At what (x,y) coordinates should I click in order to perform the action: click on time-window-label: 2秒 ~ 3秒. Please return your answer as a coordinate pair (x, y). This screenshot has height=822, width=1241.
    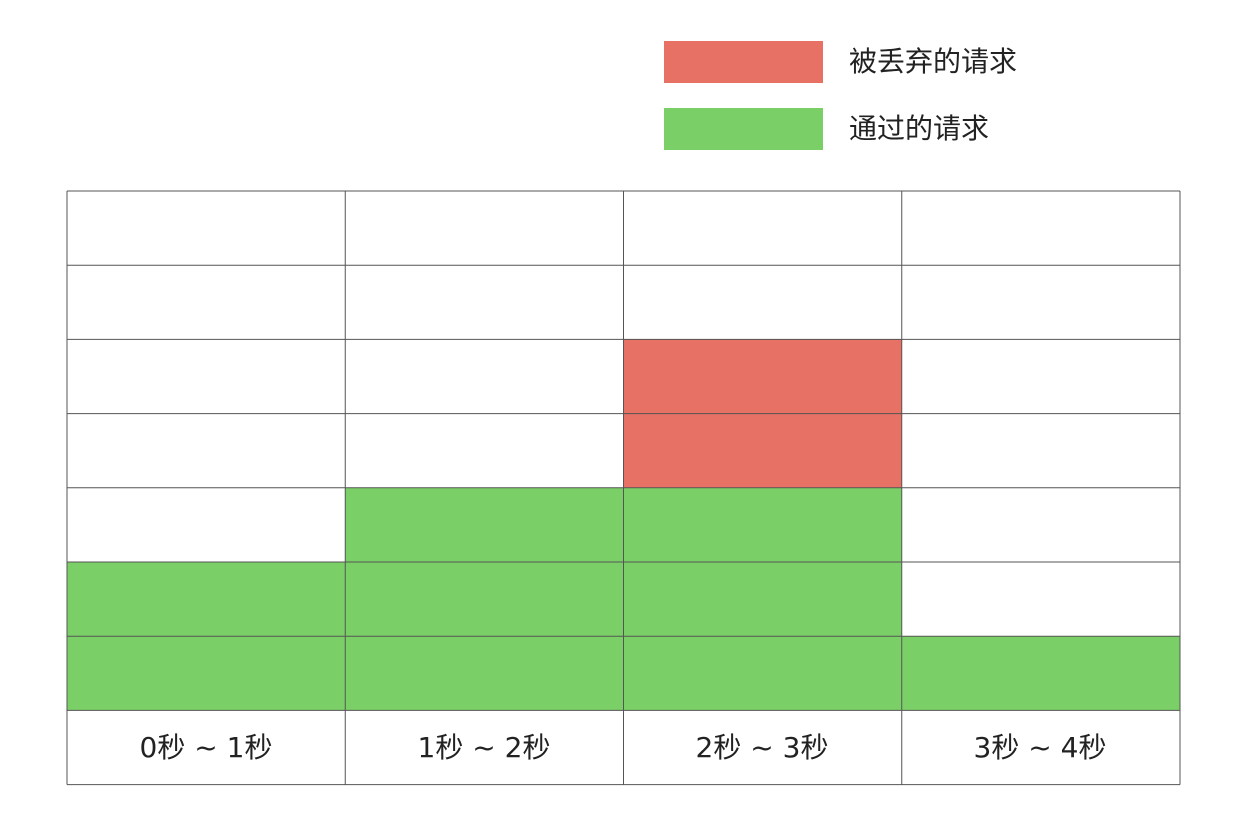
    Looking at the image, I should click on (762, 747).